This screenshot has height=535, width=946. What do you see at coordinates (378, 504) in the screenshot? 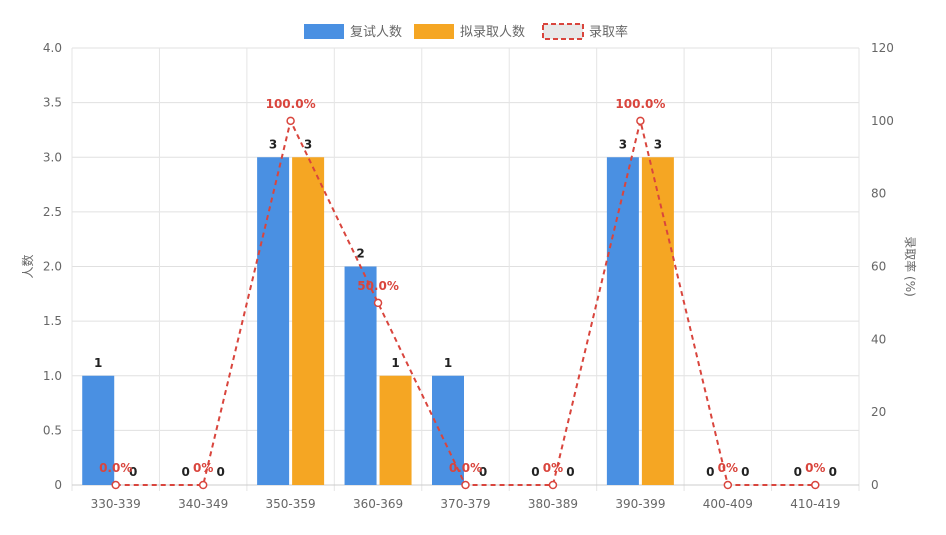
I see `x-tick-label: 360-369` at bounding box center [378, 504].